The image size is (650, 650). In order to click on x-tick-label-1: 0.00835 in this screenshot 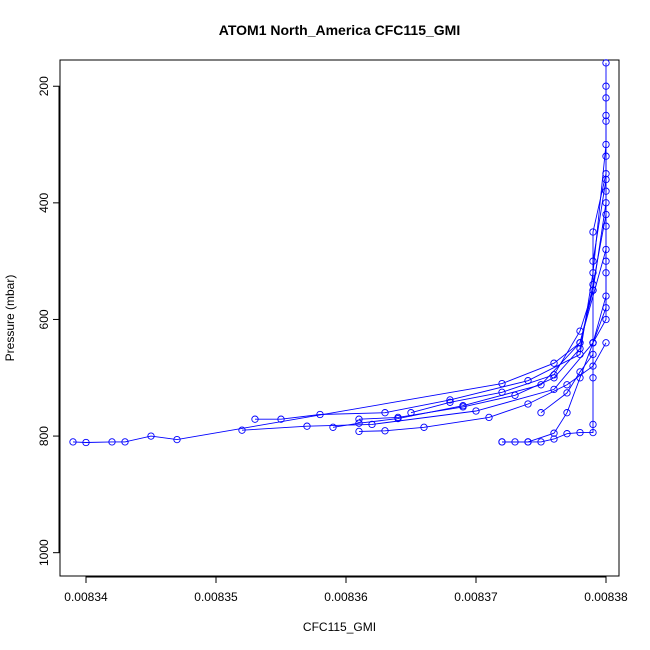, I will do `click(216, 597)`.